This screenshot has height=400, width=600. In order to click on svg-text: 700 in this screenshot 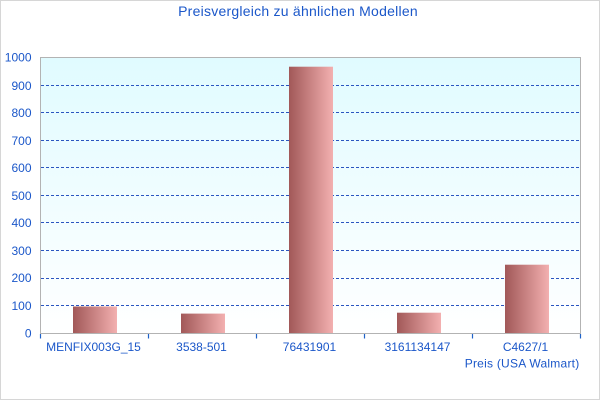, I will do `click(21, 141)`.